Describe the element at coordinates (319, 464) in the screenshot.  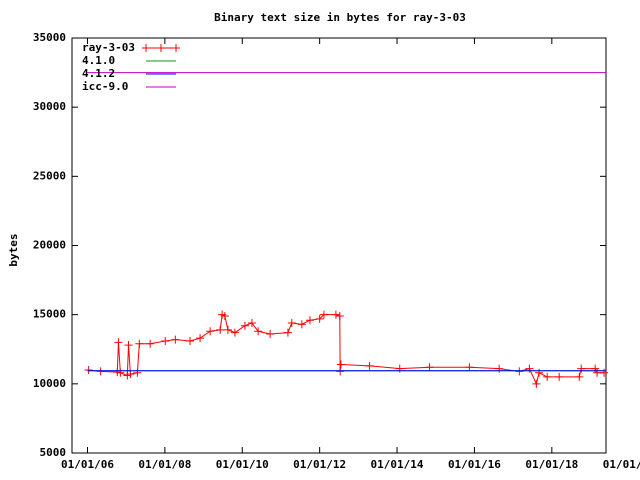
I see `x-tick-label: 01/01/12` at that location.